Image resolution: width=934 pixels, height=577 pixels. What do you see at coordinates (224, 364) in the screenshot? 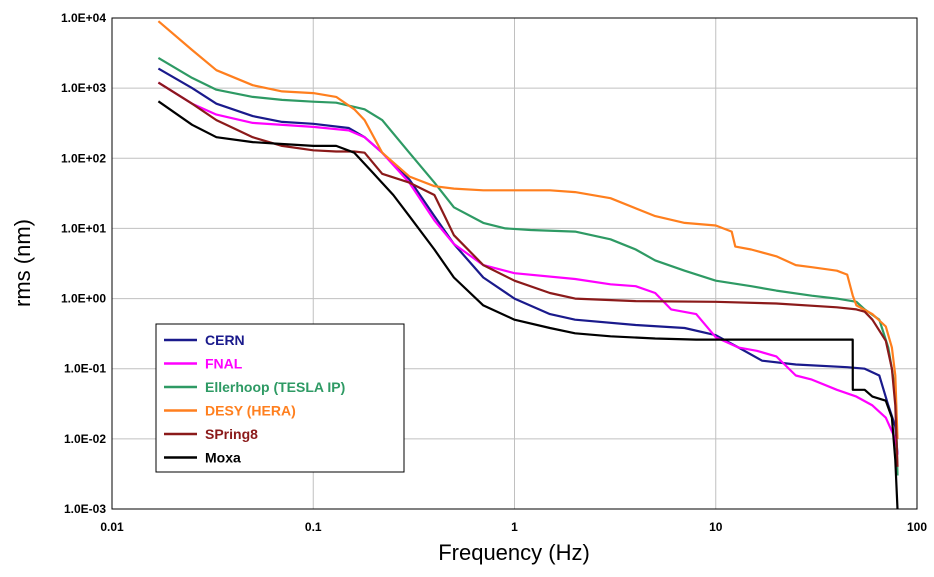
I see `legend-label-fnal: FNAL` at bounding box center [224, 364].